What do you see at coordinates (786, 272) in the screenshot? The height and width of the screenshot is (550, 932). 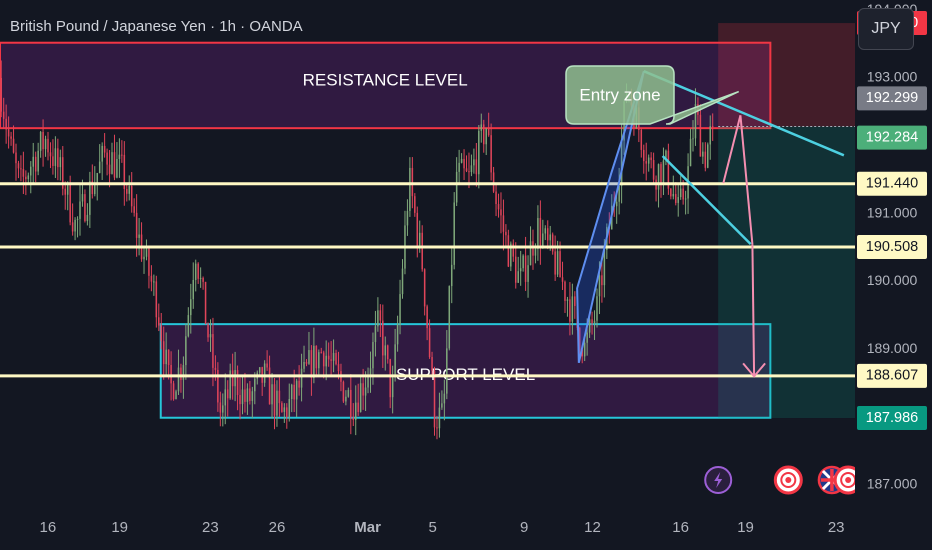 I see `take-profit-area` at bounding box center [786, 272].